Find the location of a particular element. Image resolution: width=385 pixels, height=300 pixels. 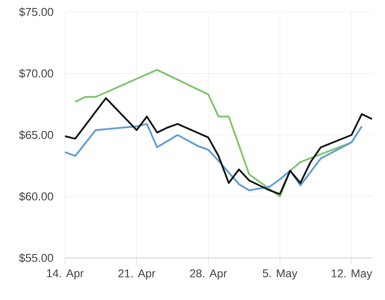

y-tick-label: $70.00 is located at coordinates (36, 73).